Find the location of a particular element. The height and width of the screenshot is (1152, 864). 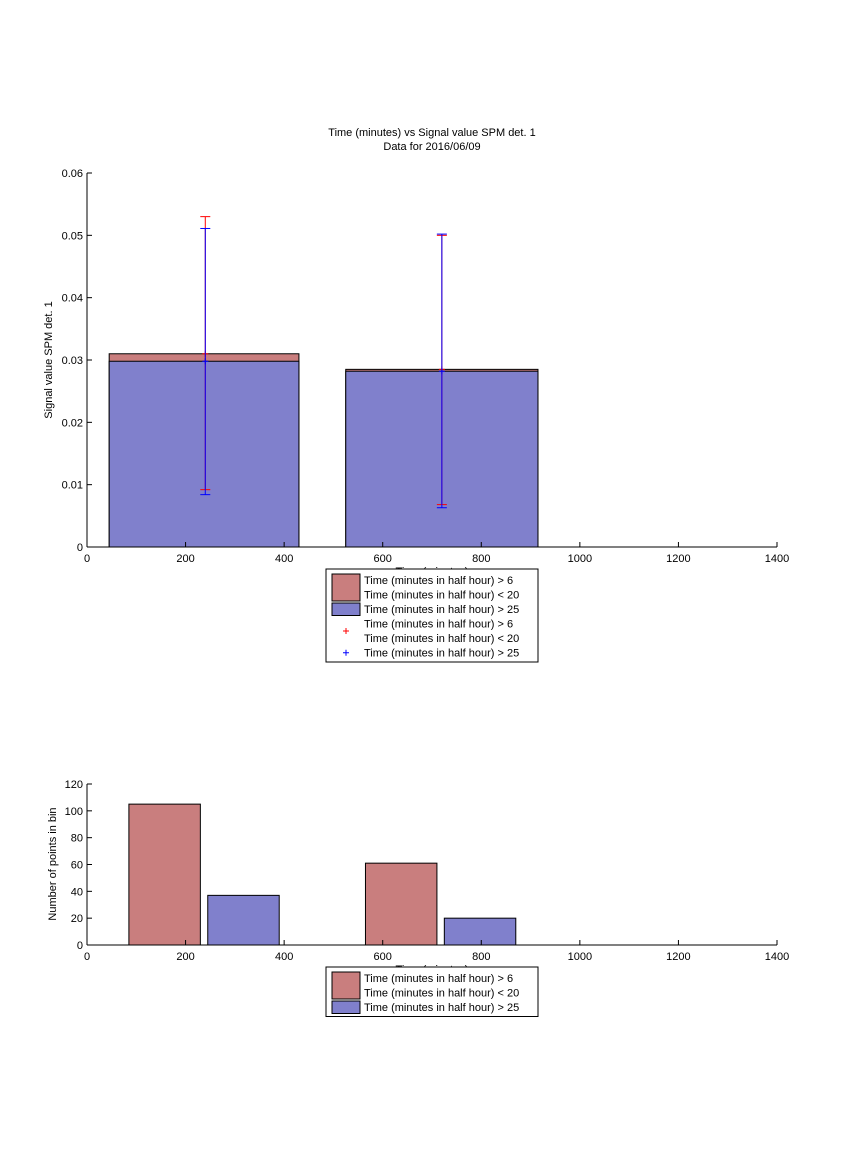

y-tick-label: 0.04 is located at coordinates (72, 299).